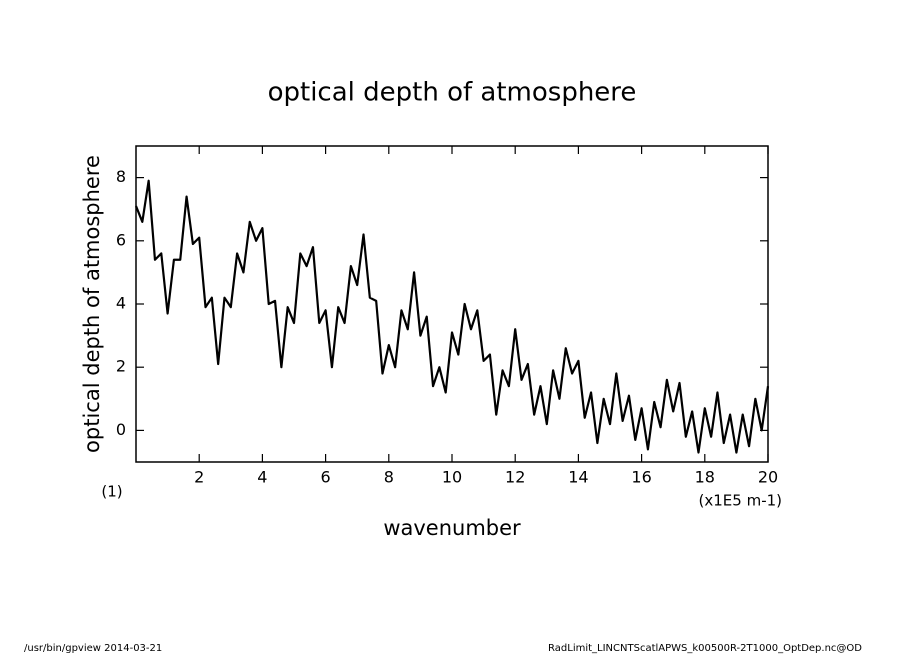 The height and width of the screenshot is (654, 904). What do you see at coordinates (262, 477) in the screenshot?
I see `x-tick-label: 4` at bounding box center [262, 477].